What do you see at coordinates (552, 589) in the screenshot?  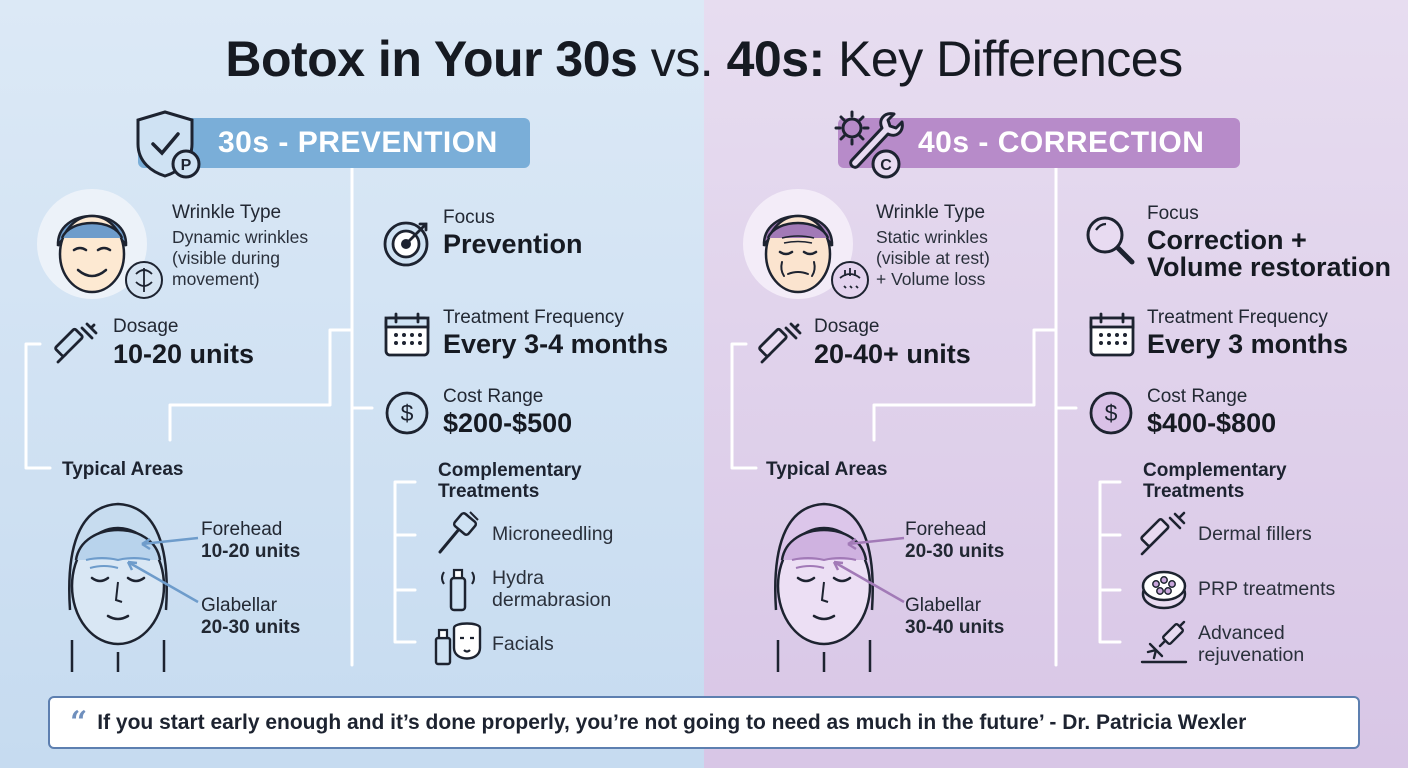 I see `treatment-item-30s-1: Hydra dermabrasion` at bounding box center [552, 589].